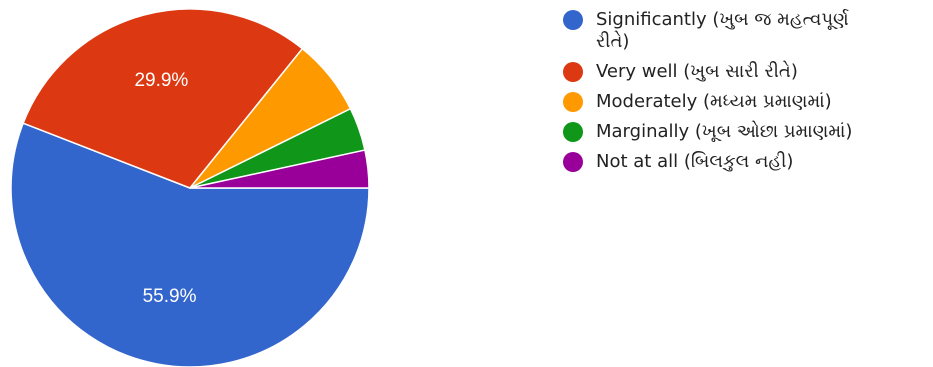  I want to click on legend-label-0-line-1: રીતે), so click(612, 41).